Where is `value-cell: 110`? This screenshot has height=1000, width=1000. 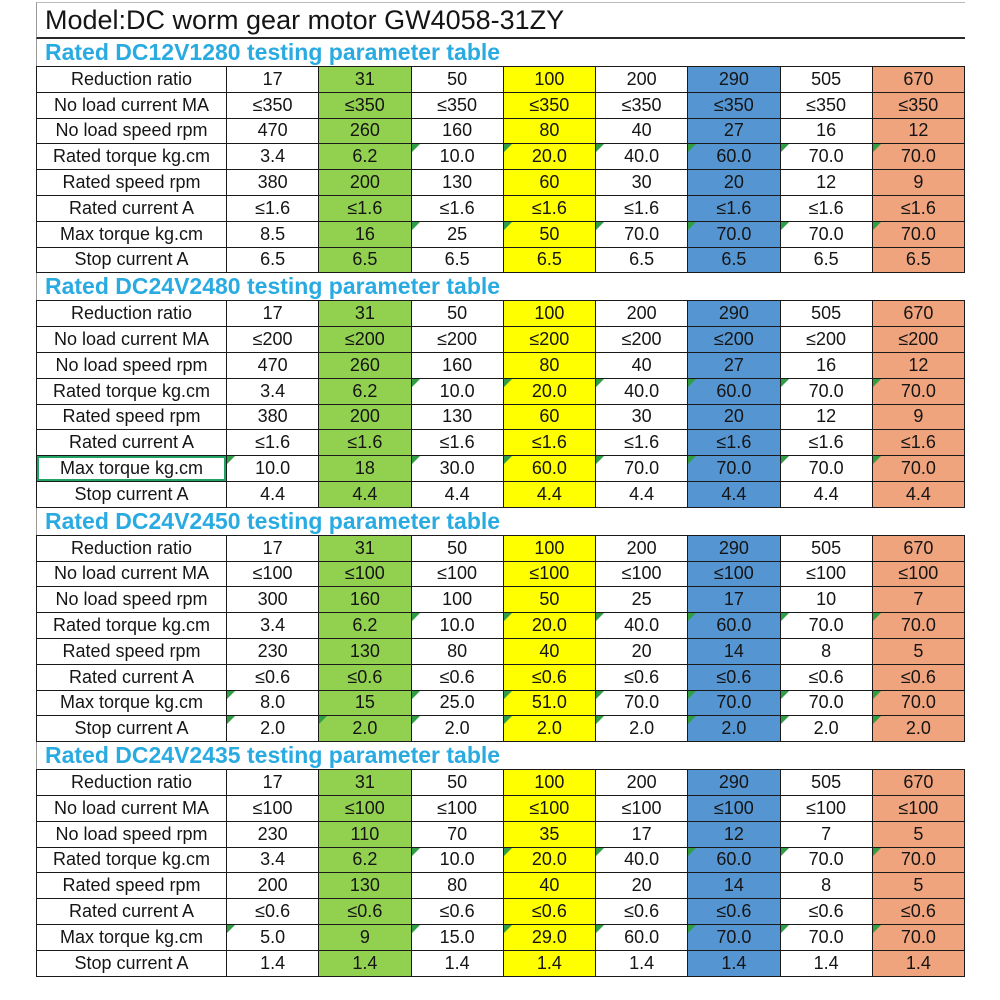 value-cell: 110 is located at coordinates (365, 834).